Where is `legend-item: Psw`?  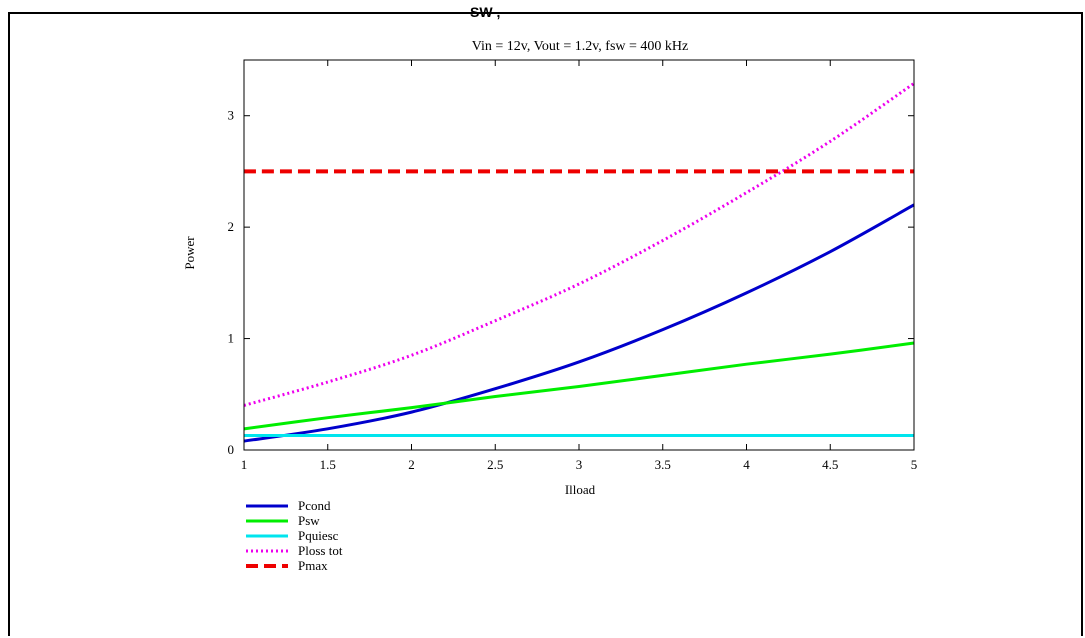
legend-item: Psw is located at coordinates (283, 520).